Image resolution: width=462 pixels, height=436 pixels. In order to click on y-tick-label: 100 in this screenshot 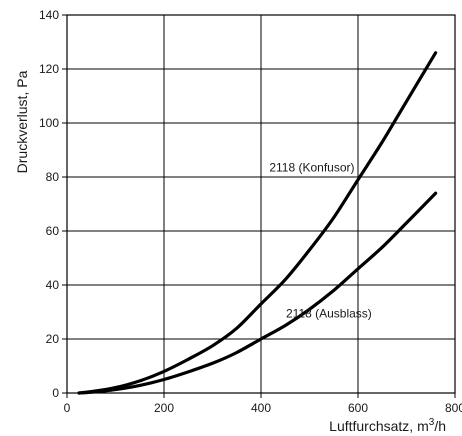, I will do `click(49, 123)`.